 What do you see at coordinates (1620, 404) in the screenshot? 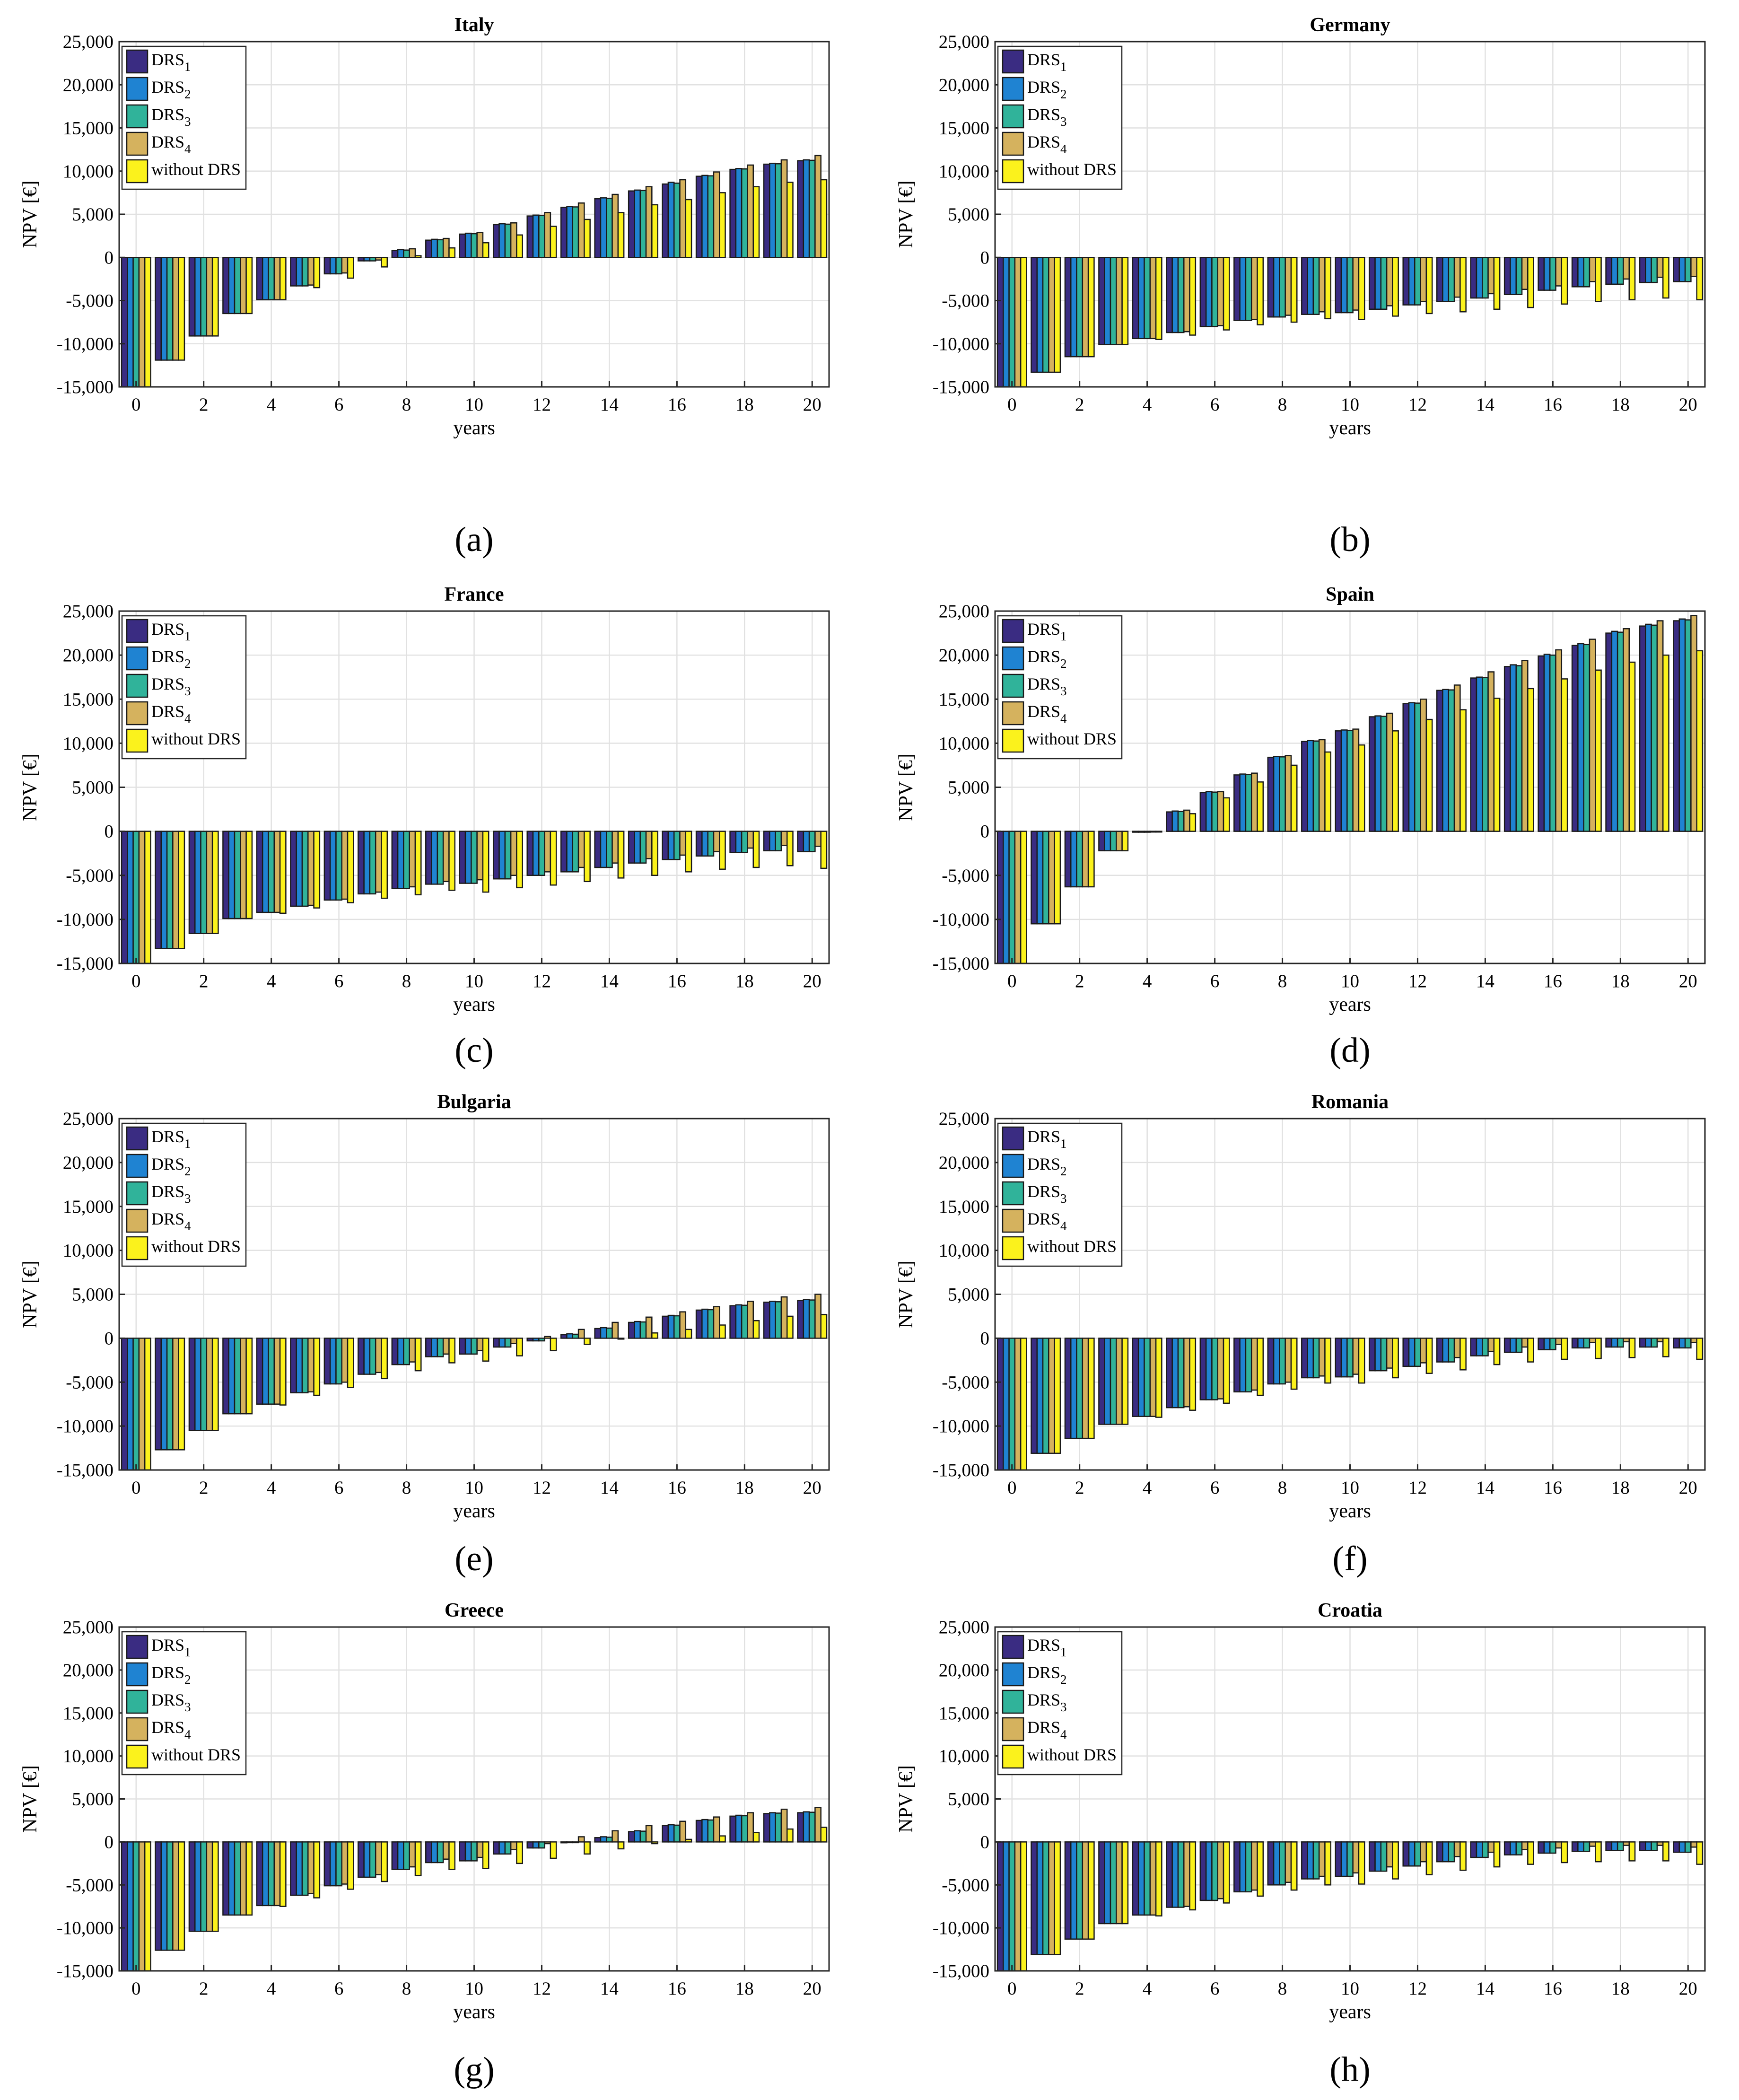
I see `x-tick-label: 18` at bounding box center [1620, 404].